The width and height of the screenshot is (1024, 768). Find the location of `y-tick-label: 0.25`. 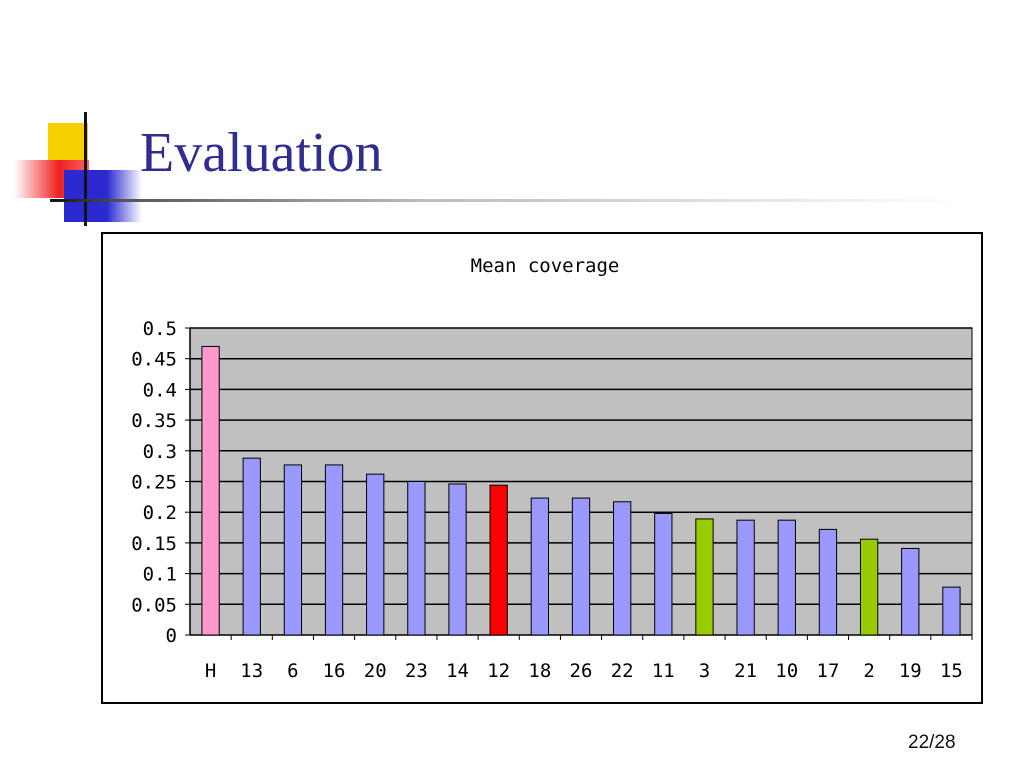

y-tick-label: 0.25 is located at coordinates (154, 483).